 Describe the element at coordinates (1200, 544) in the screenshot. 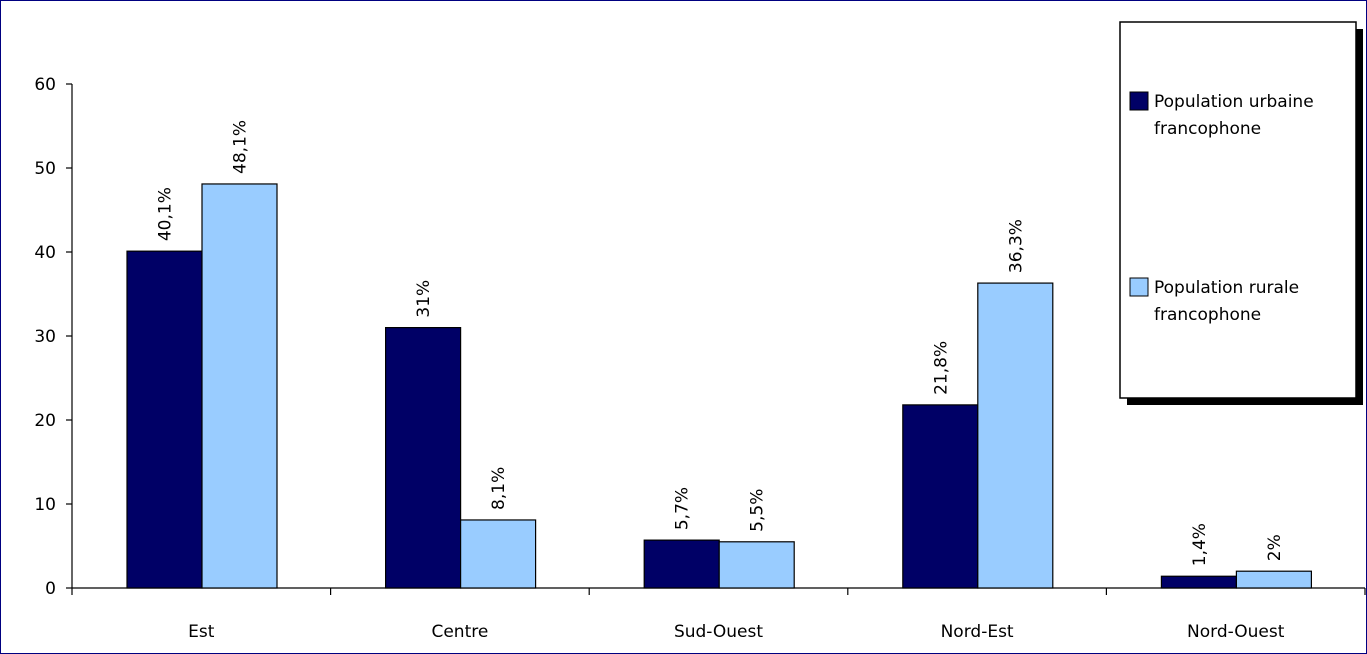

I see `data-label: 1,4%` at that location.